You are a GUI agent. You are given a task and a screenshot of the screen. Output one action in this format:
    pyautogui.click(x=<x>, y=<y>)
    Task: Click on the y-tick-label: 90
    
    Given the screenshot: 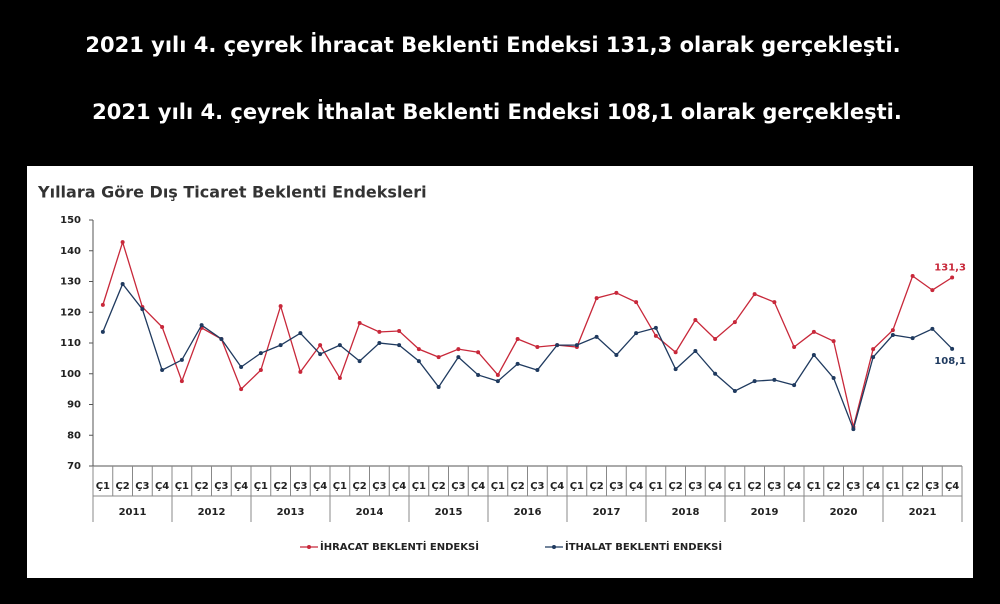 What is the action you would take?
    pyautogui.click(x=74, y=405)
    